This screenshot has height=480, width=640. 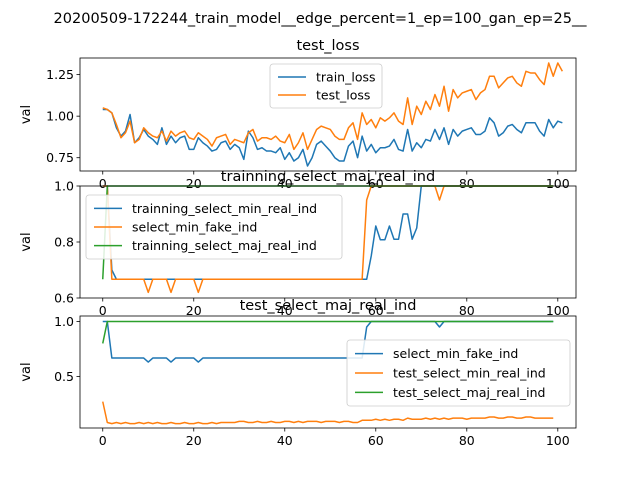 I want to click on y-tick-label: 0.5, so click(x=64, y=376).